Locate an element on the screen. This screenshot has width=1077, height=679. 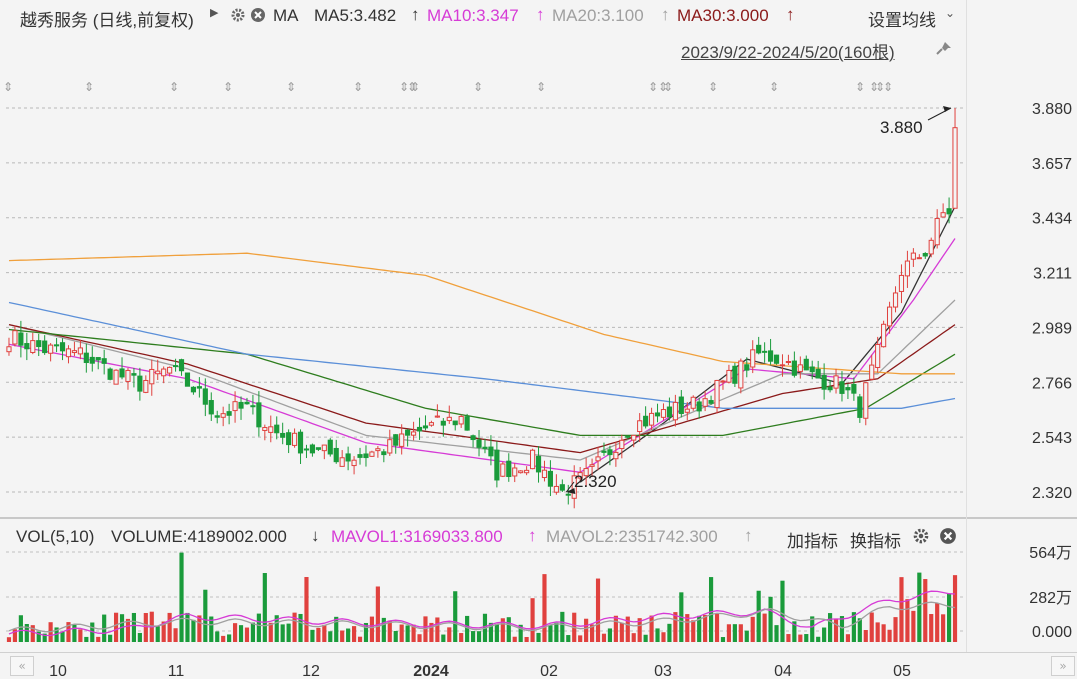
date-range: 2023/9/22-2024/5/20(160根) is located at coordinates (788, 52).